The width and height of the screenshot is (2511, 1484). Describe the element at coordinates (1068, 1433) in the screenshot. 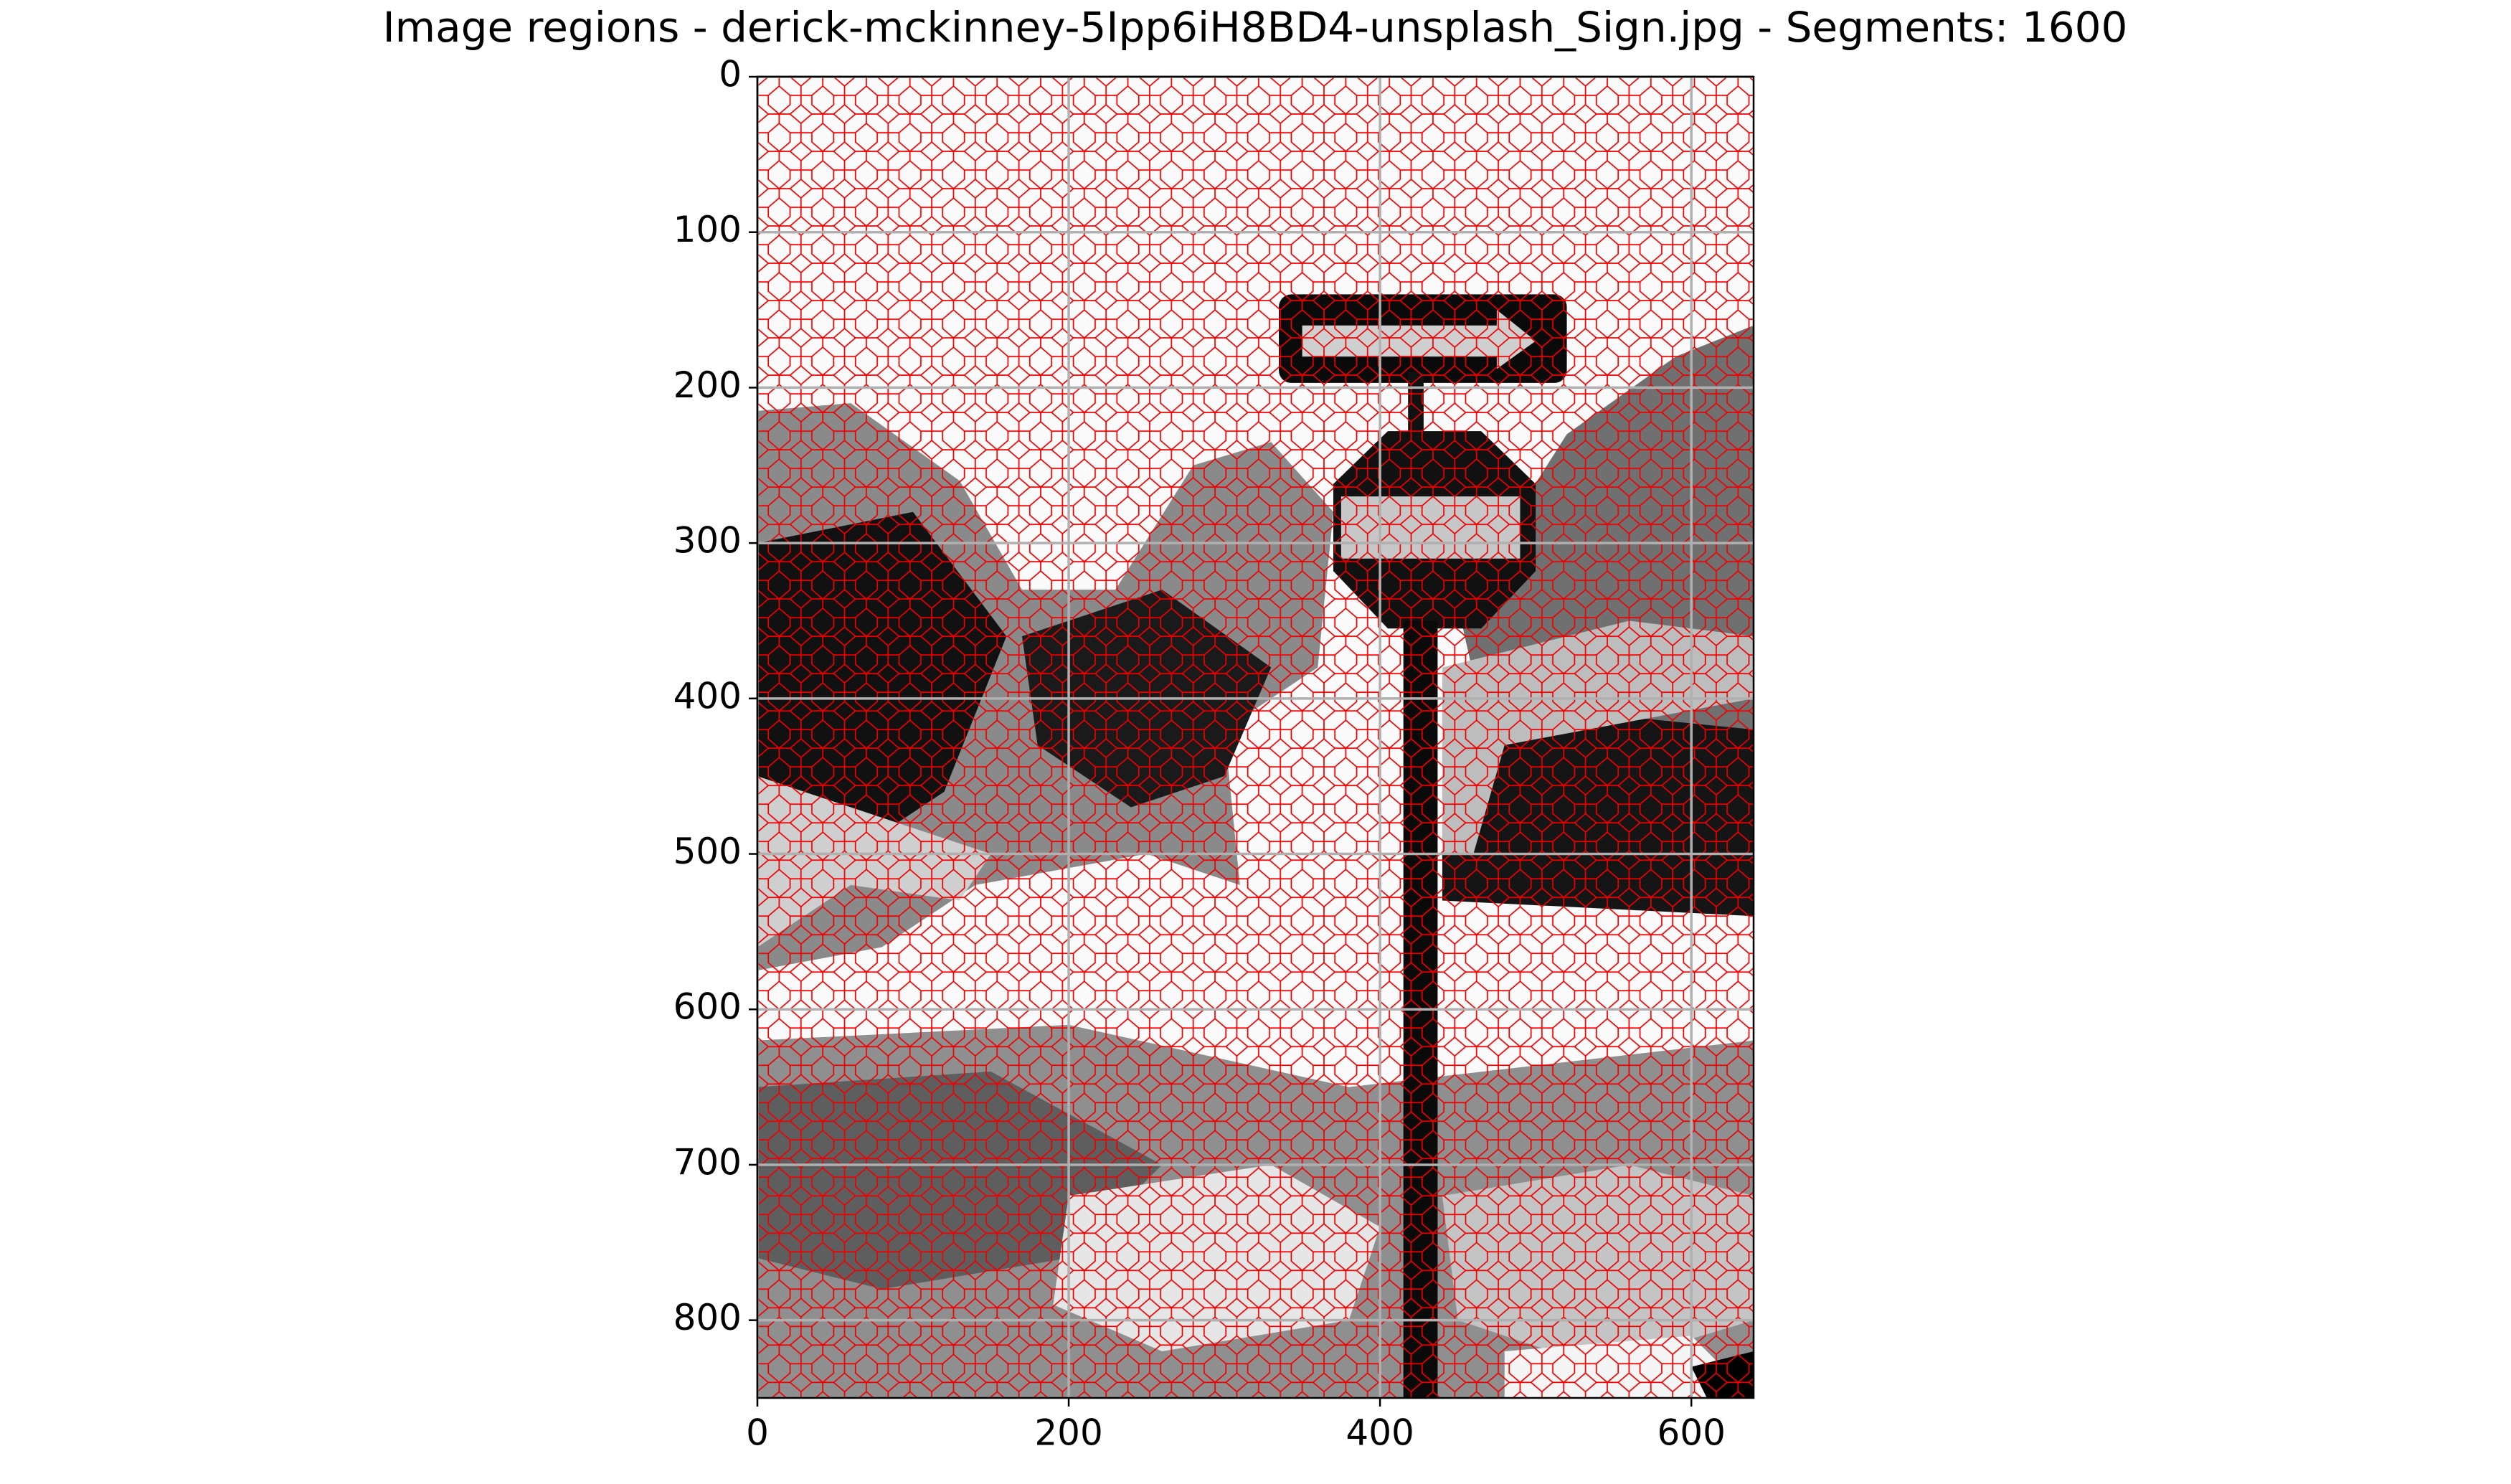

I see `x-tick-label: 200` at that location.